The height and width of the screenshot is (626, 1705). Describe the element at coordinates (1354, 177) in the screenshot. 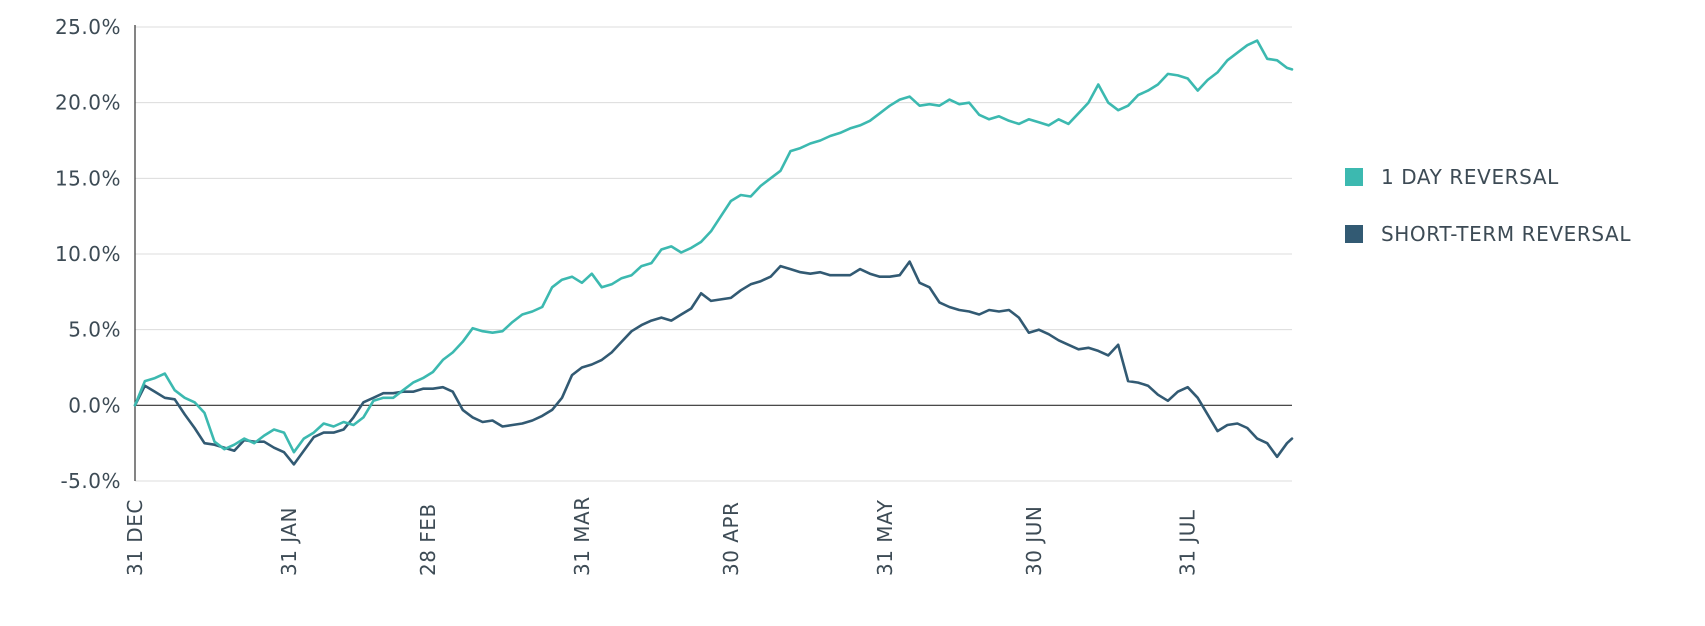

I see `legend-swatch-1-day-reversal` at that location.